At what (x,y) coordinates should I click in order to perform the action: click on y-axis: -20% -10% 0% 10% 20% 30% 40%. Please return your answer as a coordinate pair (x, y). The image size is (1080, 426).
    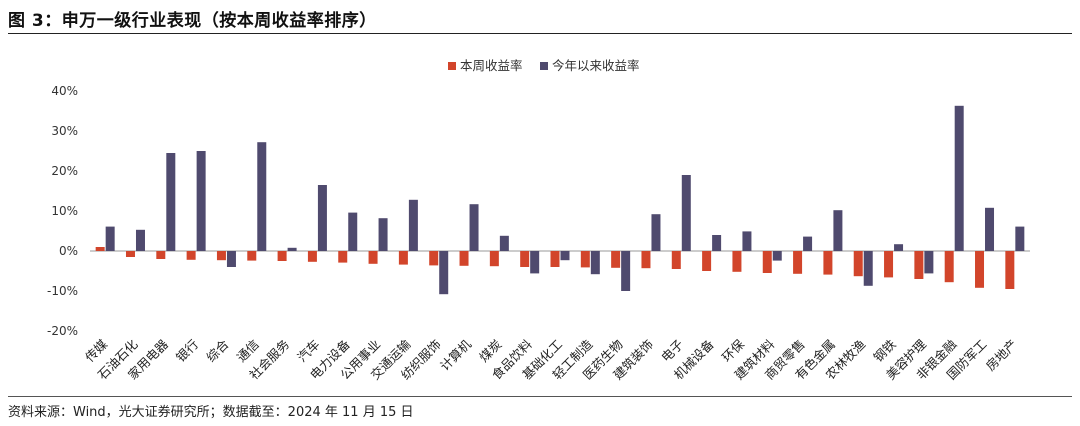
    Looking at the image, I should click on (62, 211).